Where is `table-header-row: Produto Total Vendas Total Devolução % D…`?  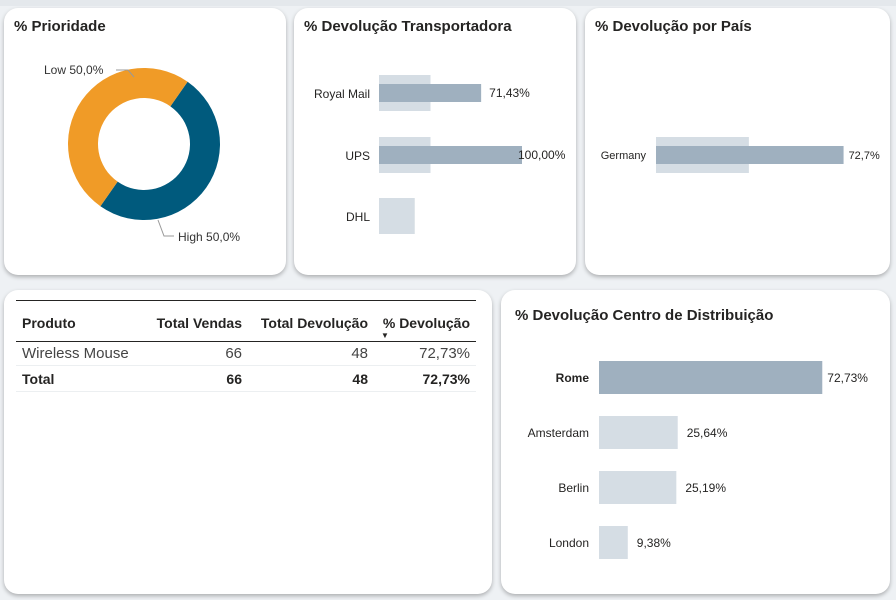
table-header-row: Produto Total Vendas Total Devolução % D… is located at coordinates (246, 321).